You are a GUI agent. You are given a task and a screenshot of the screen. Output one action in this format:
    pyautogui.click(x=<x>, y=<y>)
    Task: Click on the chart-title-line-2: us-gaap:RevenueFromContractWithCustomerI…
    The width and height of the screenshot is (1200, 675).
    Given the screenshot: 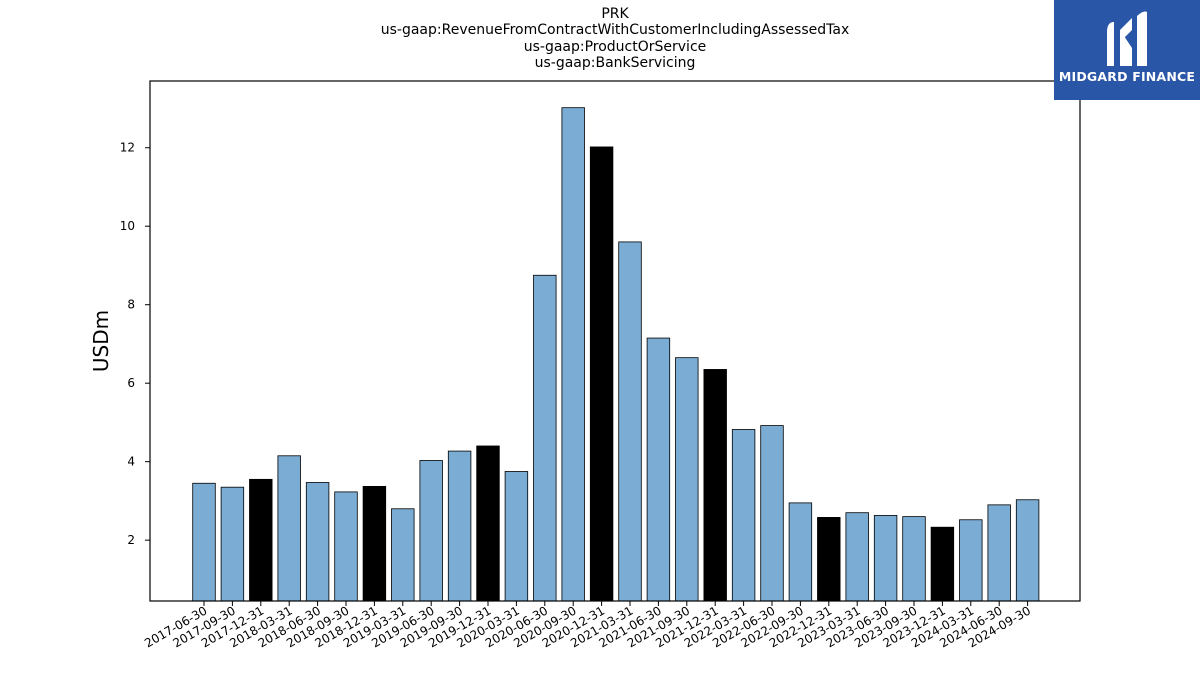 What is the action you would take?
    pyautogui.click(x=615, y=30)
    